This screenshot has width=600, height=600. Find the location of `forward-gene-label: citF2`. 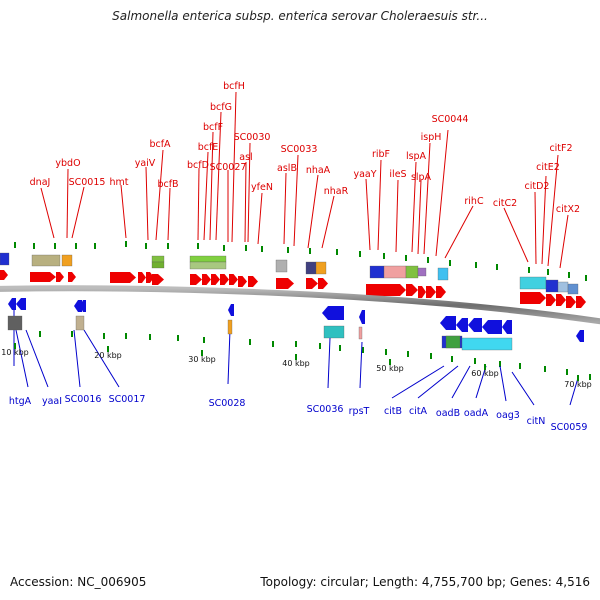

forward-gene-label: citF2 is located at coordinates (560, 148).